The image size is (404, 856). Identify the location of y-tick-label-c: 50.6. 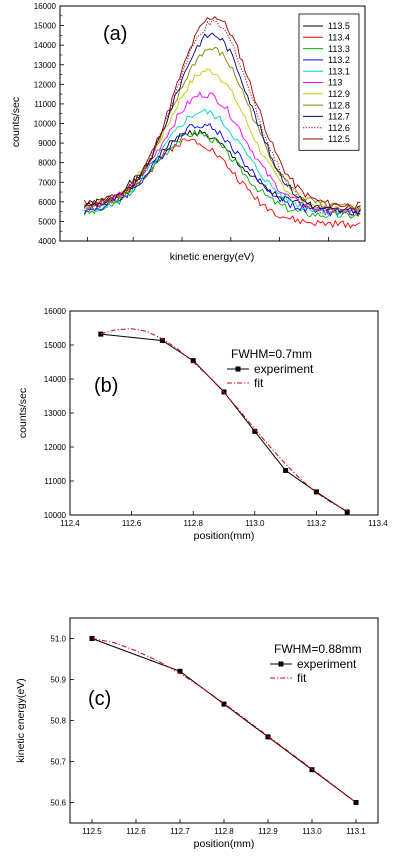
(58, 803).